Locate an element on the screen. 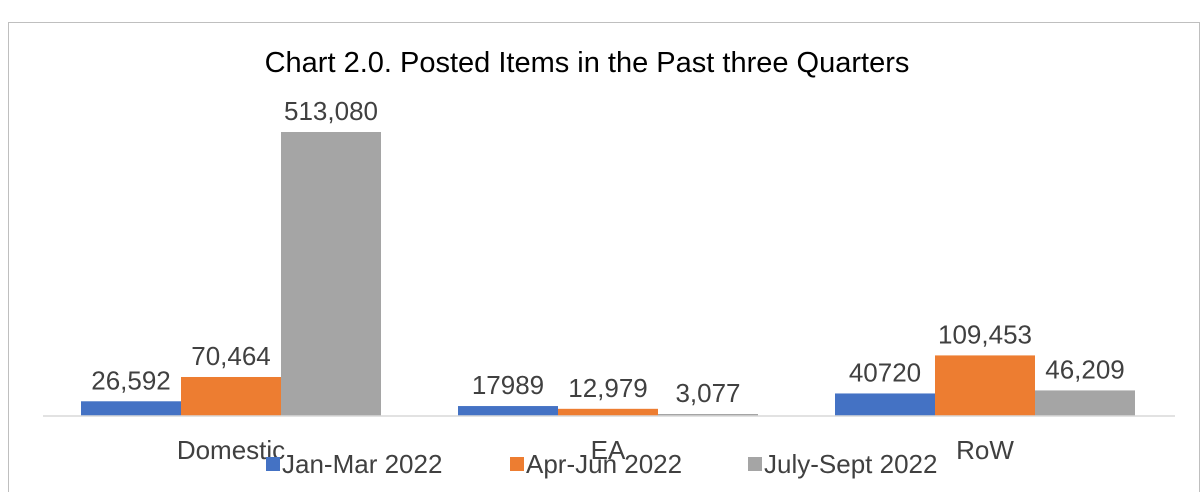  data-label-ea-series-2: 12,979 is located at coordinates (608, 388).